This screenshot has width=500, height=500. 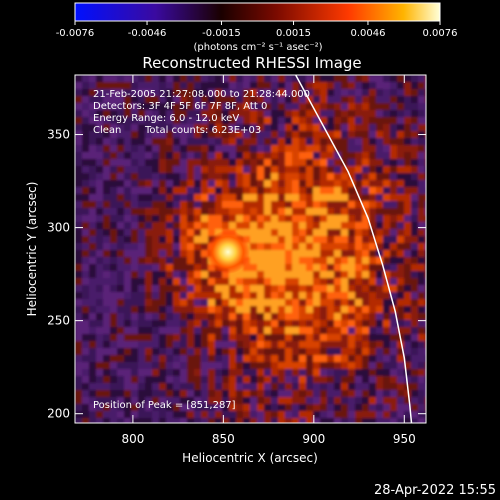 What do you see at coordinates (147, 33) in the screenshot?
I see `colorbar-tick-label: -0.0046` at bounding box center [147, 33].